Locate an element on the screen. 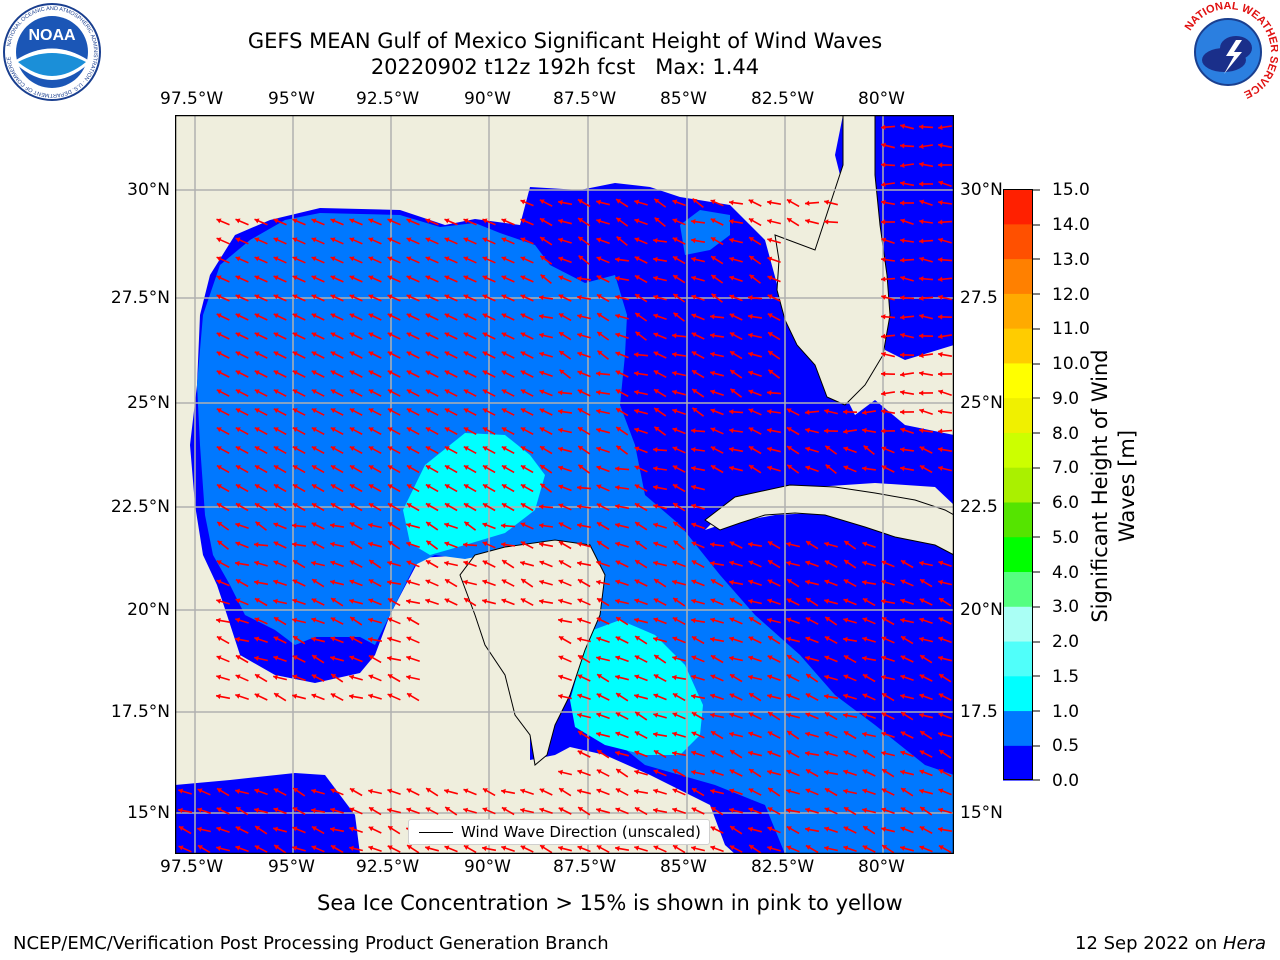 This screenshot has width=1280, height=960. colorbar-tick-label: 4.0 is located at coordinates (1066, 573).